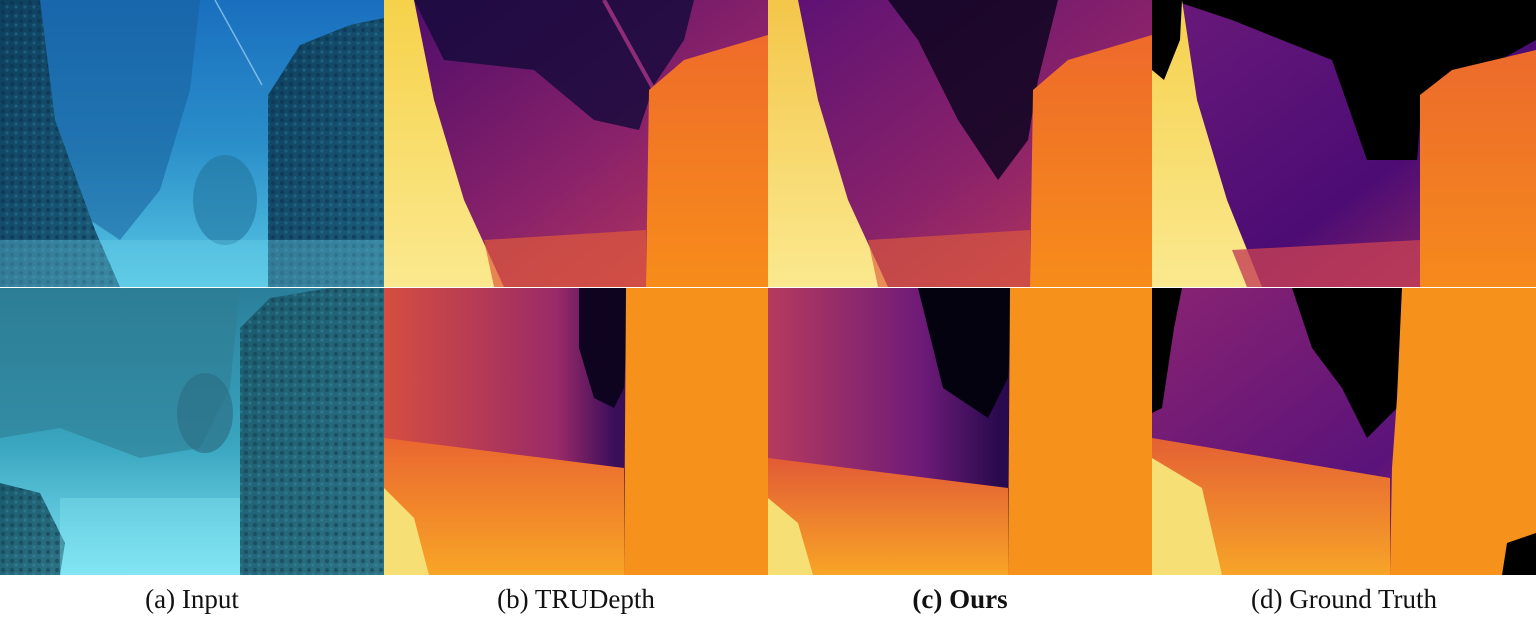 The image size is (1536, 623). Describe the element at coordinates (960, 431) in the screenshot. I see `ours-depth-row2` at that location.